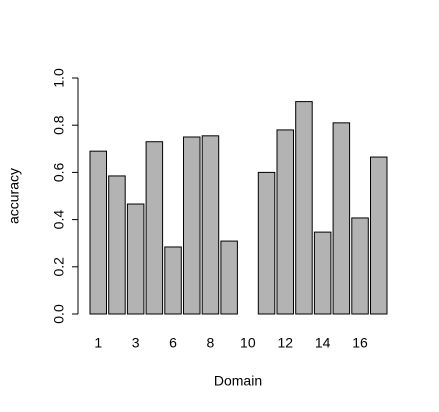  What do you see at coordinates (59, 78) in the screenshot?
I see `y-tick-label: 1.0` at bounding box center [59, 78].